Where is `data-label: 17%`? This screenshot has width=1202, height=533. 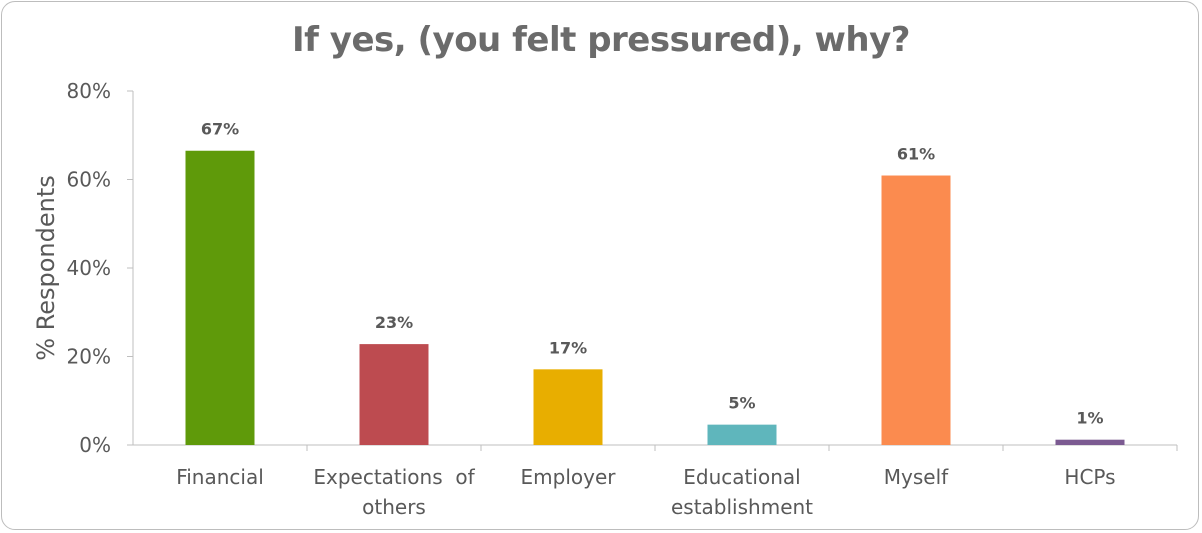 data-label: 17% is located at coordinates (568, 347).